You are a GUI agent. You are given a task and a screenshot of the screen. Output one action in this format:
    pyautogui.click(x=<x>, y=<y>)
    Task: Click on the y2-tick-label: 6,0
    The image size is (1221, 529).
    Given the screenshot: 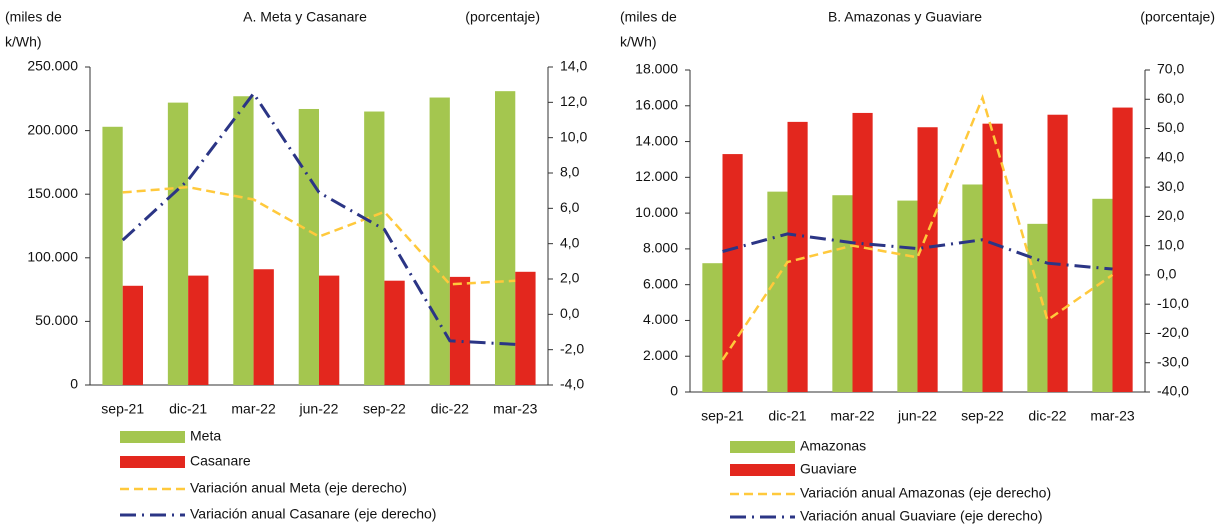 What is the action you would take?
    pyautogui.click(x=570, y=207)
    